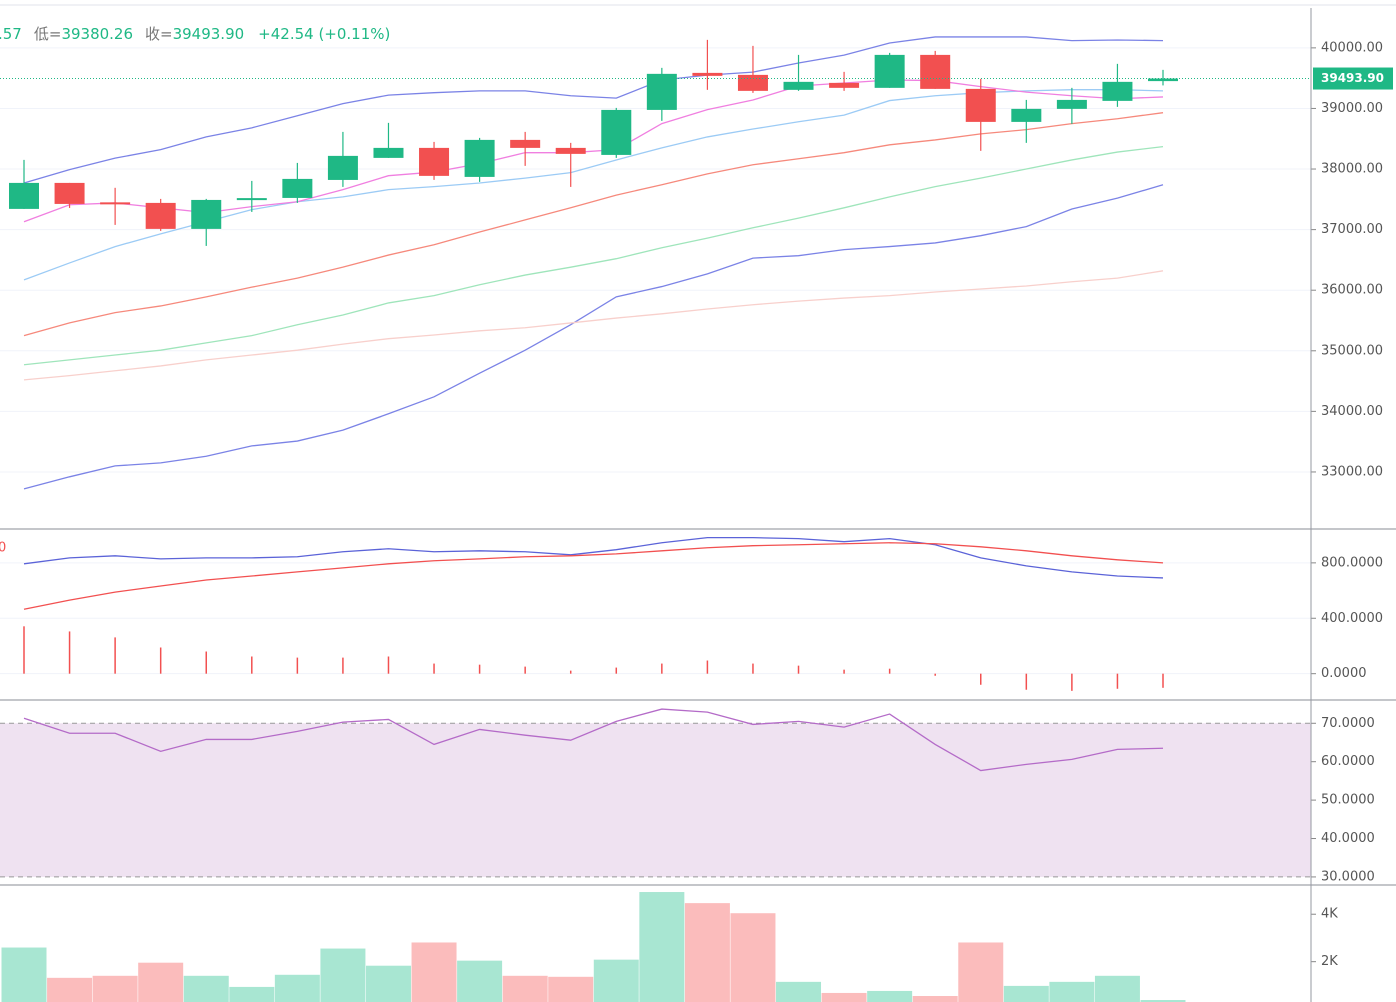  What do you see at coordinates (324, 34) in the screenshot?
I see `ohlc-value: +42.54 (+0.11%)` at bounding box center [324, 34].